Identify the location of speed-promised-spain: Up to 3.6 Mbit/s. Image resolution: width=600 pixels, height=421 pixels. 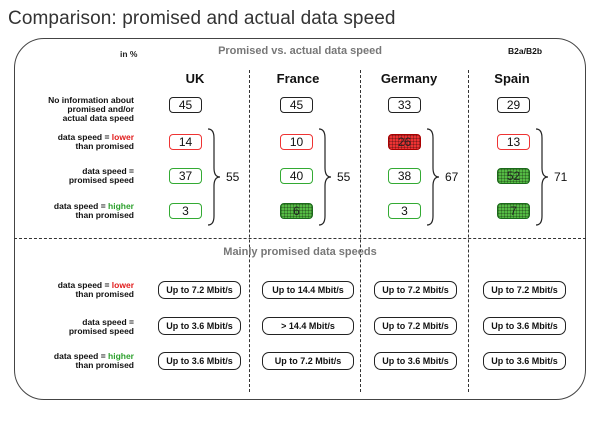
(524, 326).